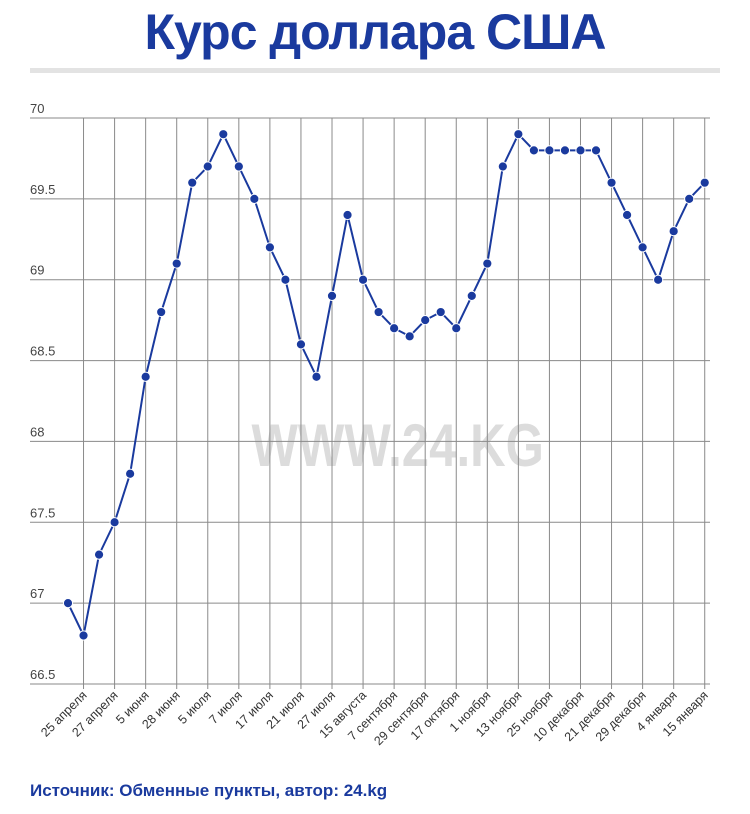  What do you see at coordinates (37, 593) in the screenshot?
I see `y-tick-label: 67` at bounding box center [37, 593].